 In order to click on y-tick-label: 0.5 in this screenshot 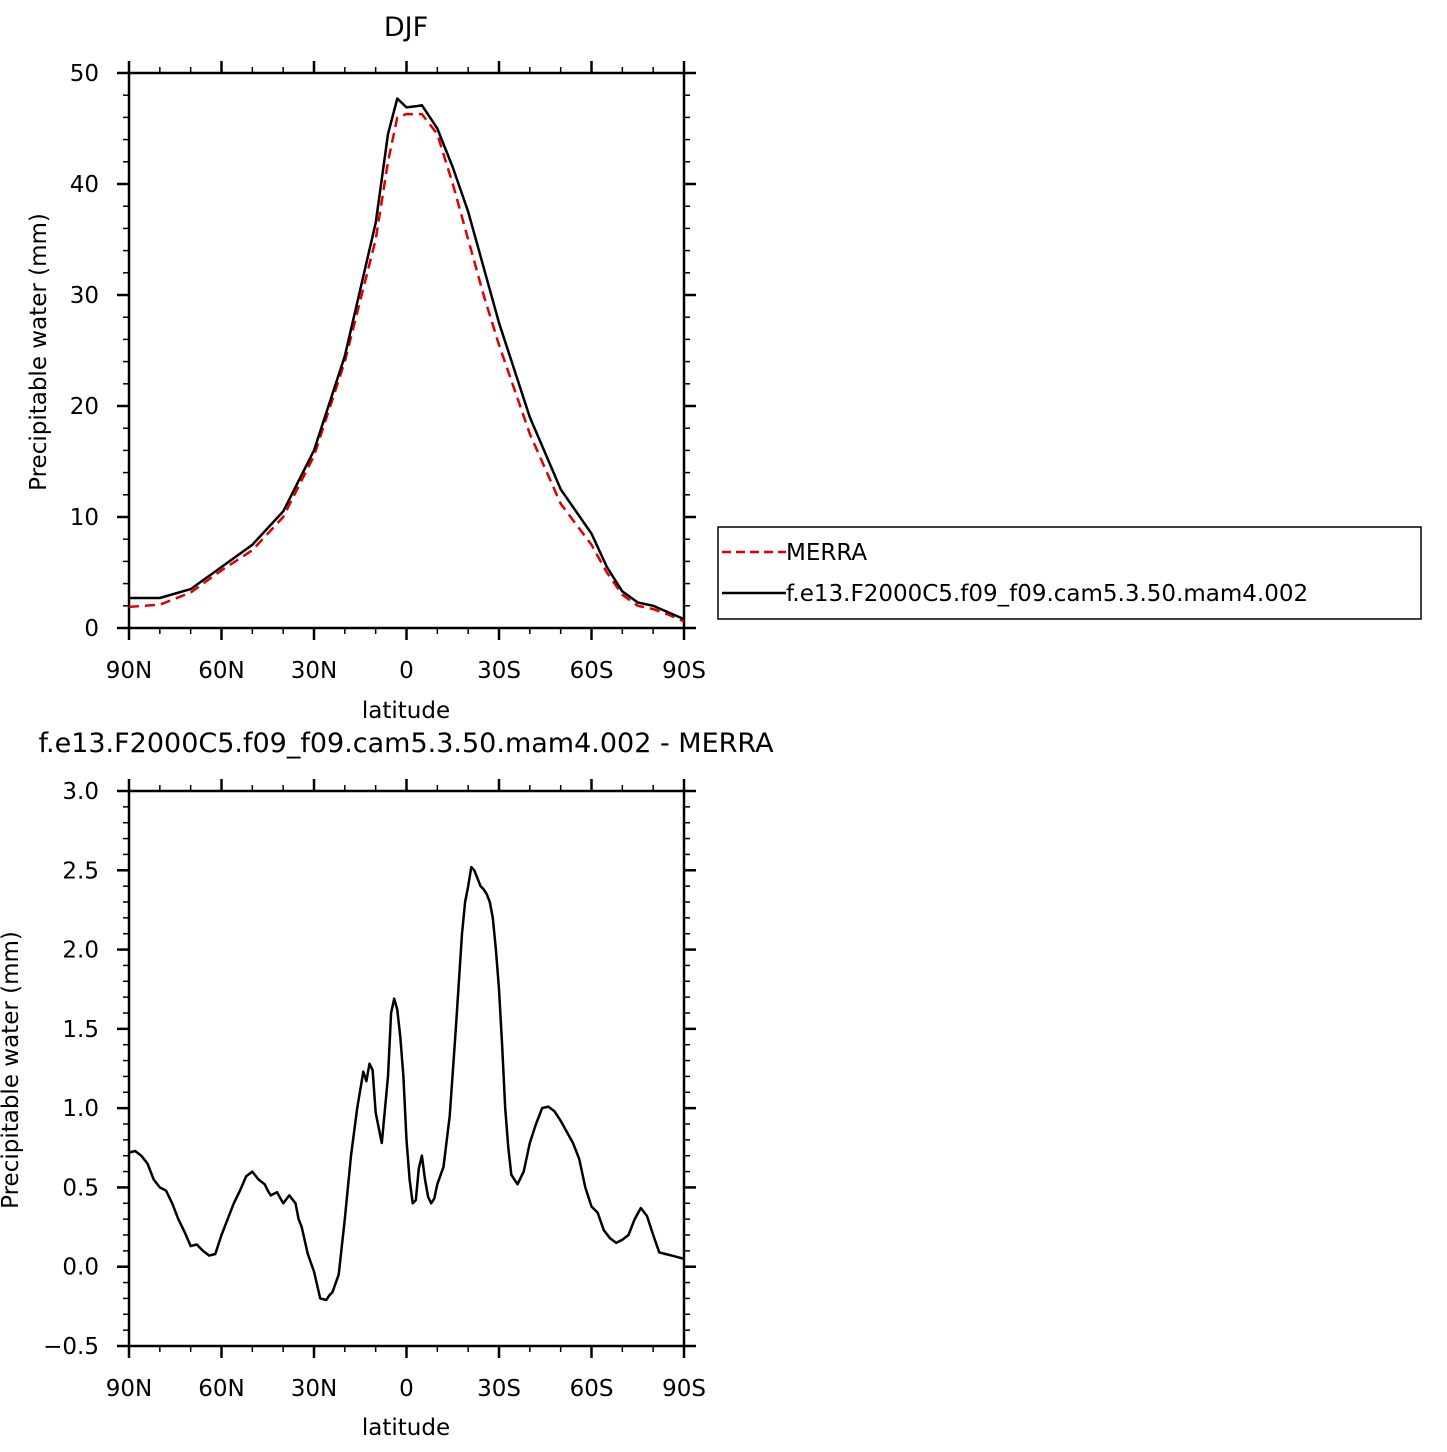, I will do `click(80, 1188)`.